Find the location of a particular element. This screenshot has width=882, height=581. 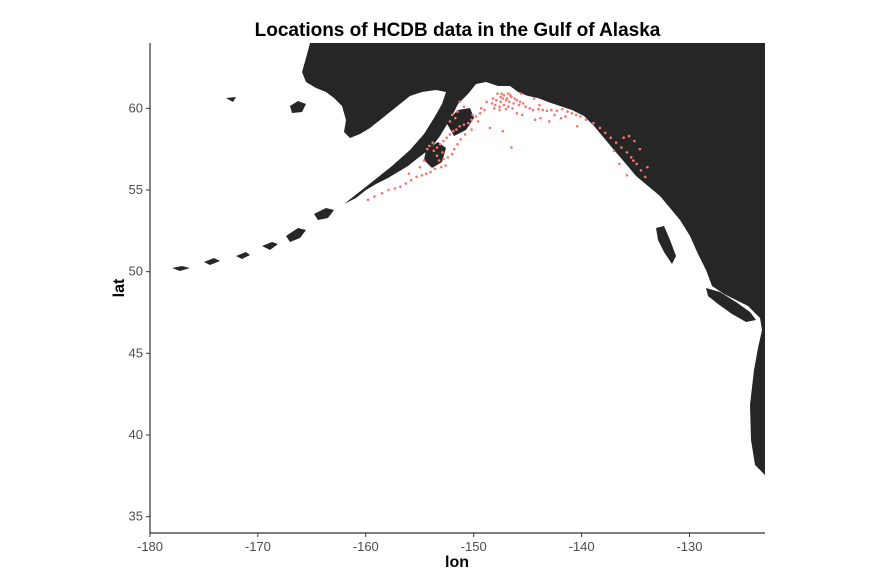

x-axis-title: lon is located at coordinates (457, 562).